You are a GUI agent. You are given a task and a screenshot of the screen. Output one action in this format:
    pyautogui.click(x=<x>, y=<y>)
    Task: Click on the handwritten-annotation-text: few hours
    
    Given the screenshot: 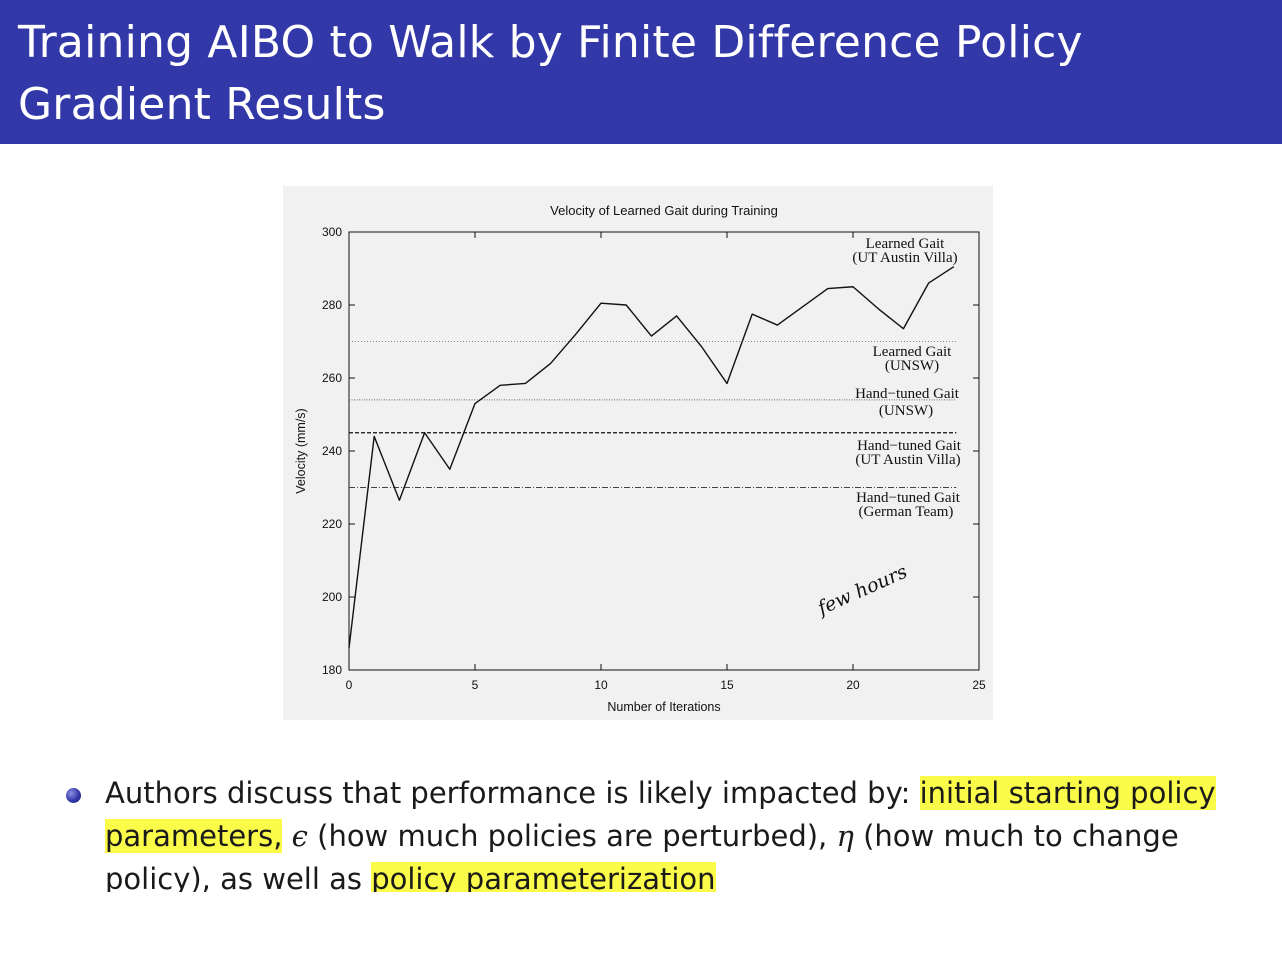 What is the action you would take?
    pyautogui.click(x=862, y=591)
    